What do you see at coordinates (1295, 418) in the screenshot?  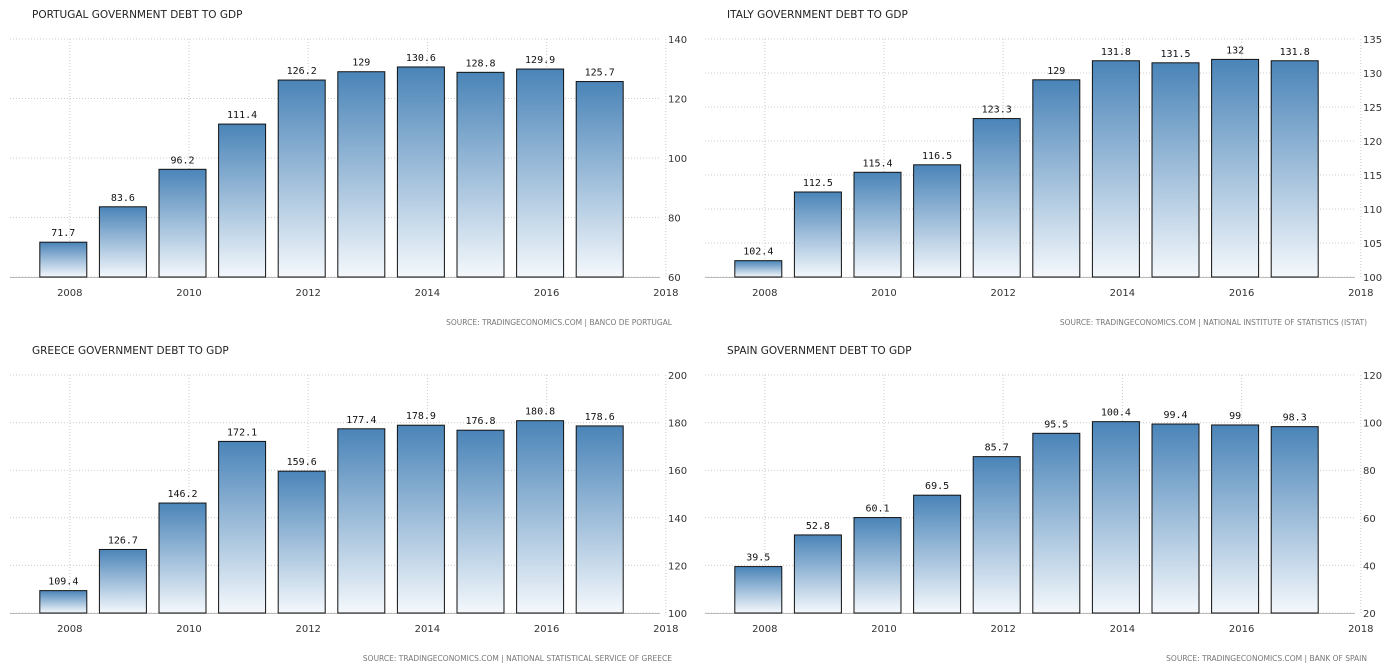 I see `data-label: 98.3` at bounding box center [1295, 418].